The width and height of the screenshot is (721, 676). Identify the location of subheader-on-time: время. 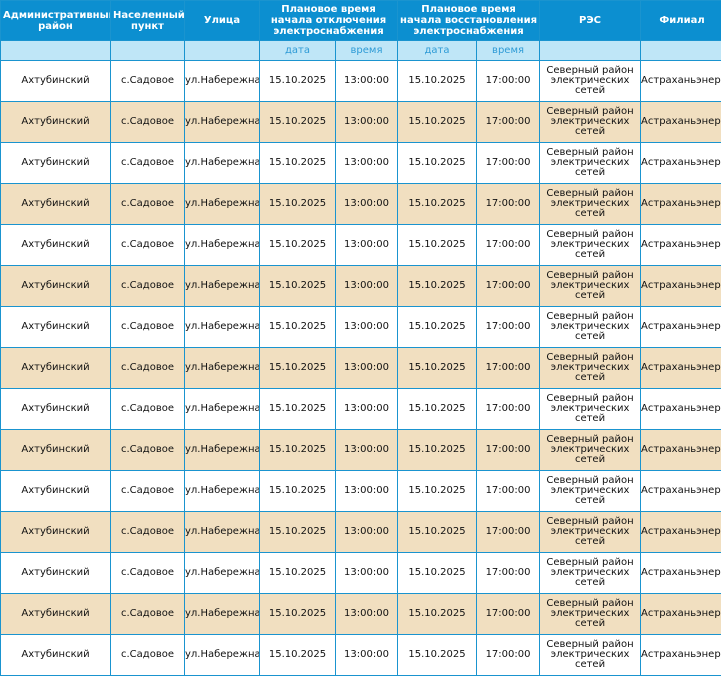
(508, 51).